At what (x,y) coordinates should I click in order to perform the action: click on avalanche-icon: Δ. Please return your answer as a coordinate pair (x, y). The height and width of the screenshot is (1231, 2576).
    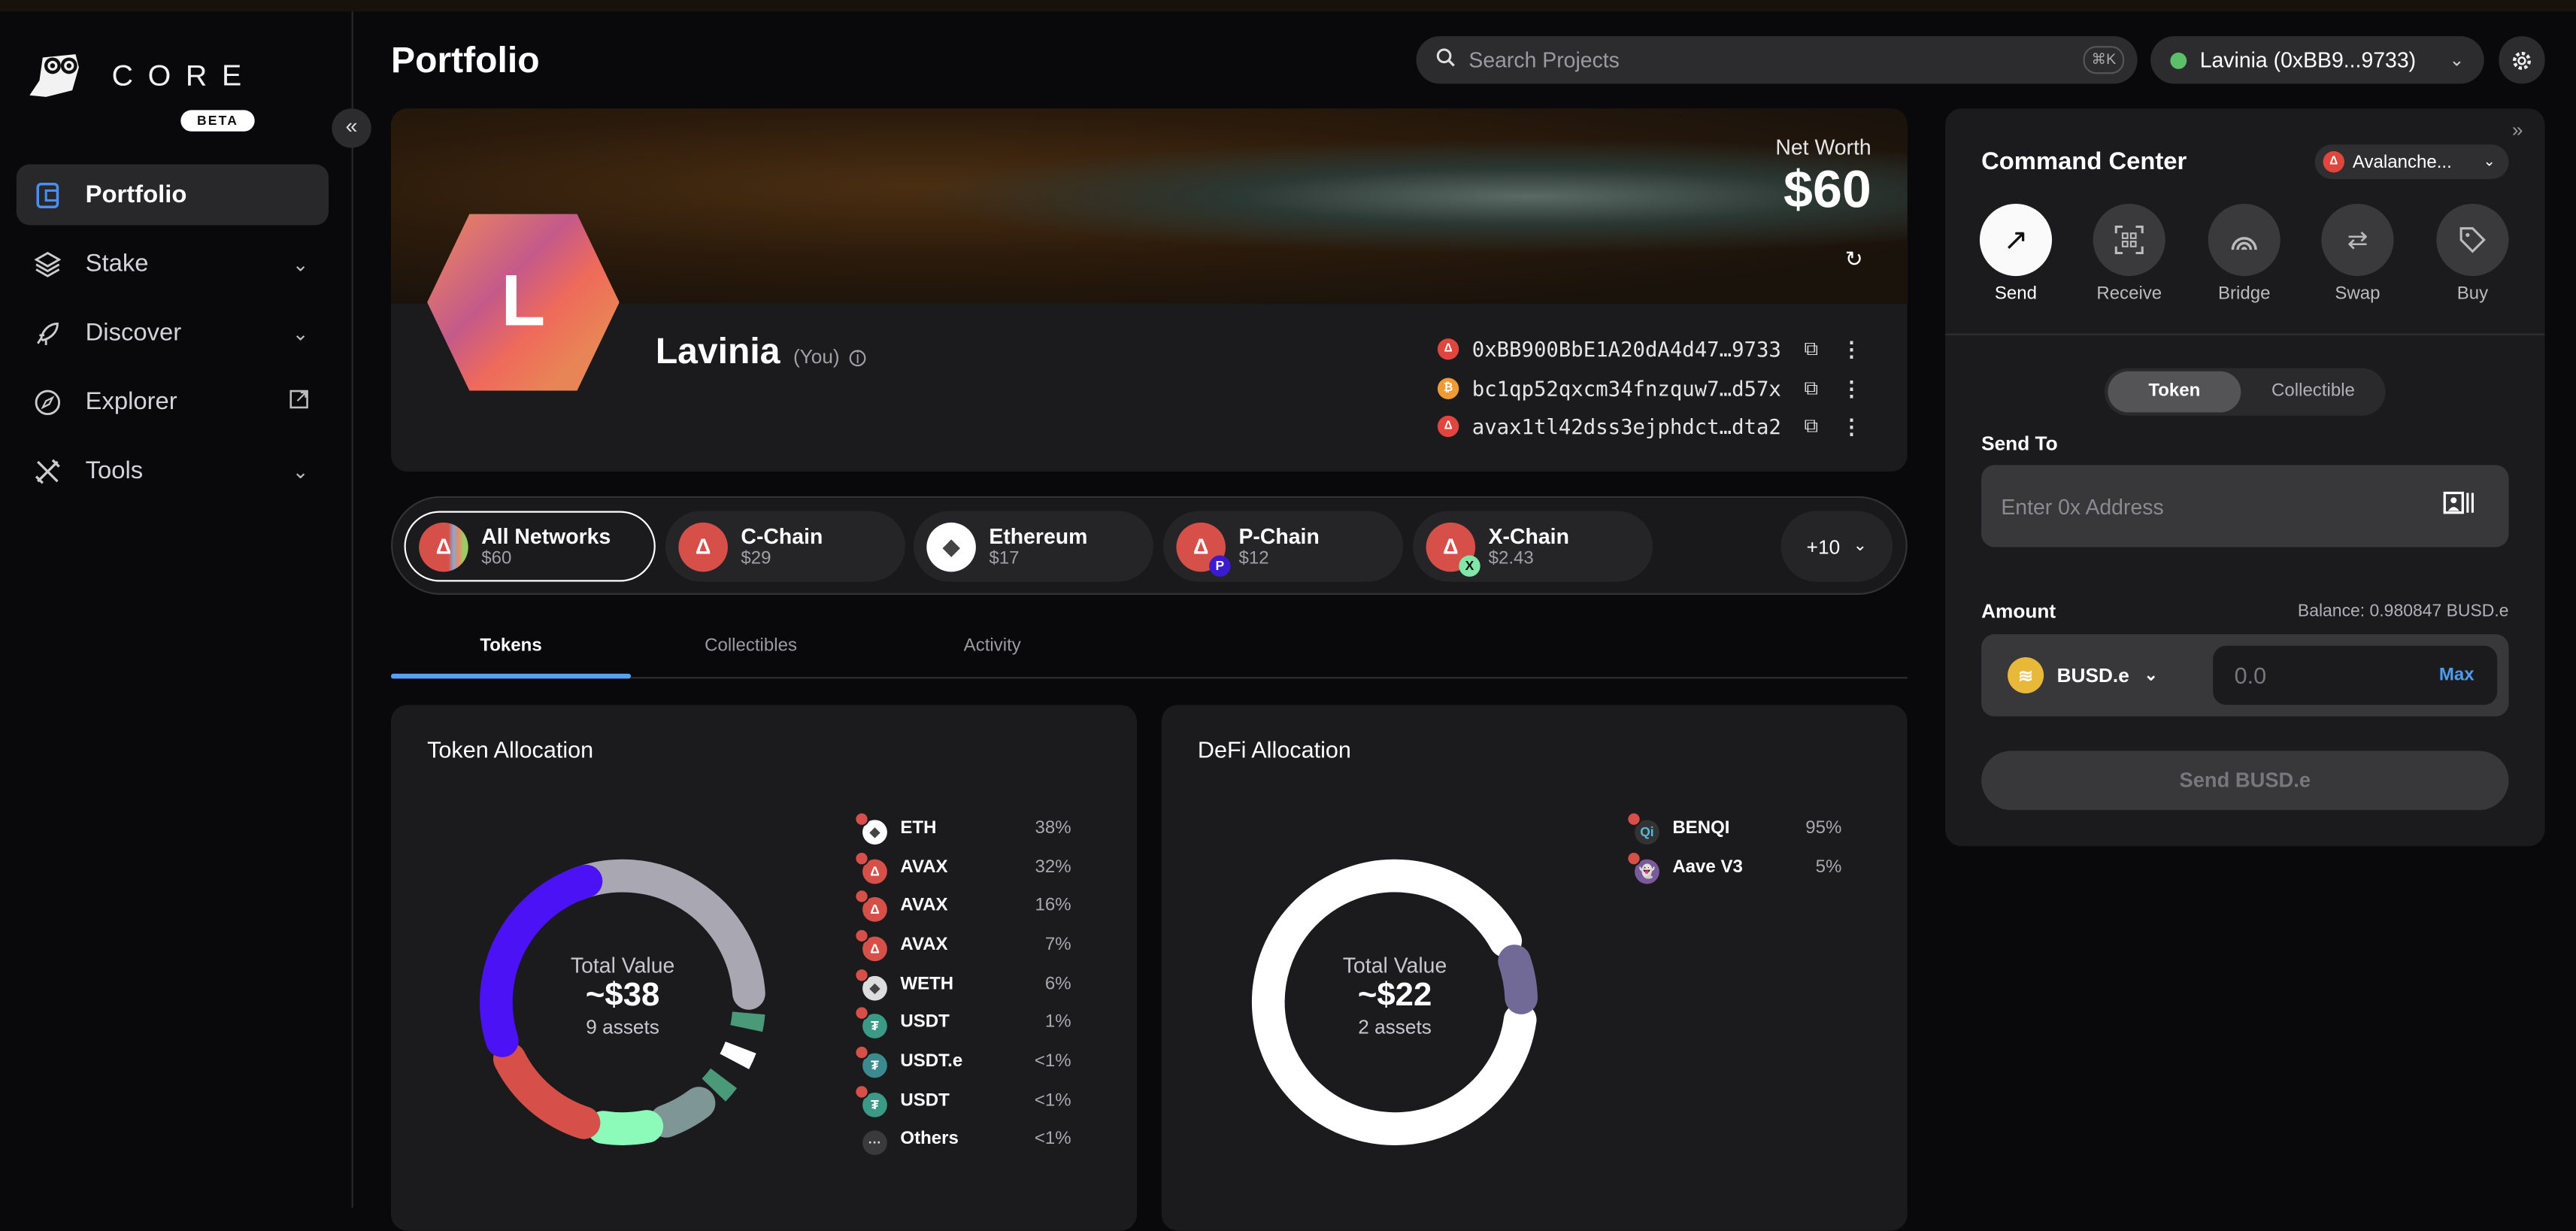
    Looking at the image, I should click on (1448, 349).